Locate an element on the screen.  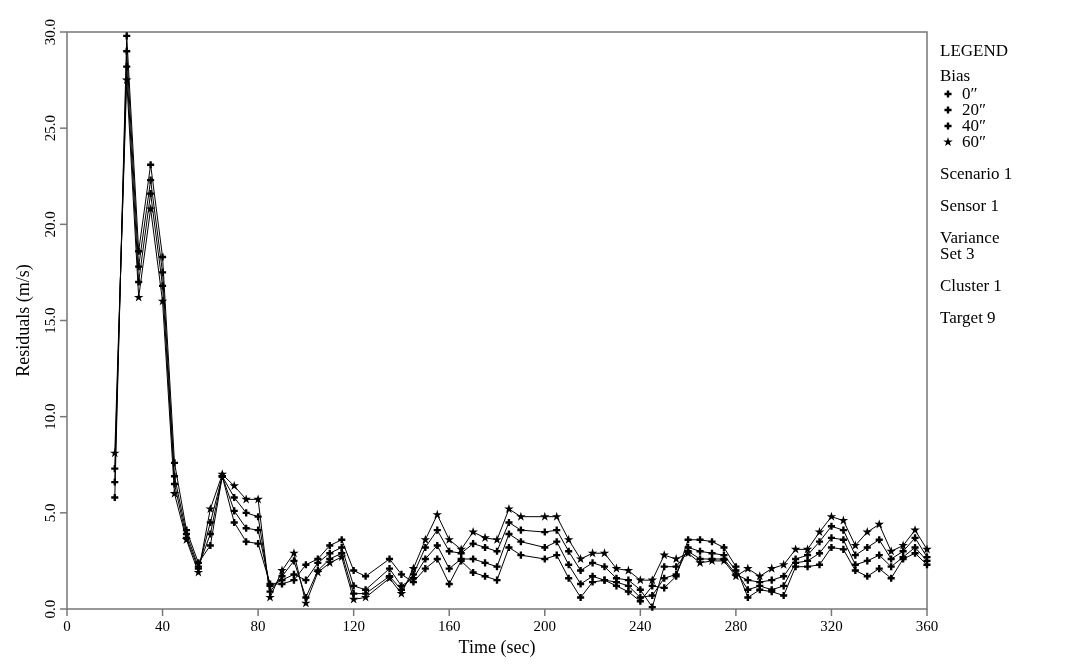
text: LEGEND is located at coordinates (974, 50).